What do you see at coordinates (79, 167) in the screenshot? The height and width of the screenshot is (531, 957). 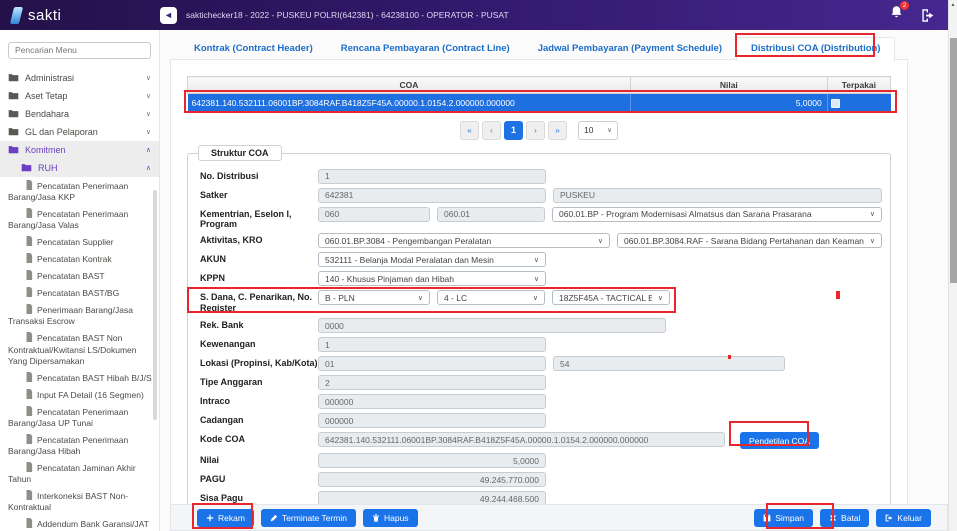 I see `sidebar-menu-ruh: RUH ∧` at bounding box center [79, 167].